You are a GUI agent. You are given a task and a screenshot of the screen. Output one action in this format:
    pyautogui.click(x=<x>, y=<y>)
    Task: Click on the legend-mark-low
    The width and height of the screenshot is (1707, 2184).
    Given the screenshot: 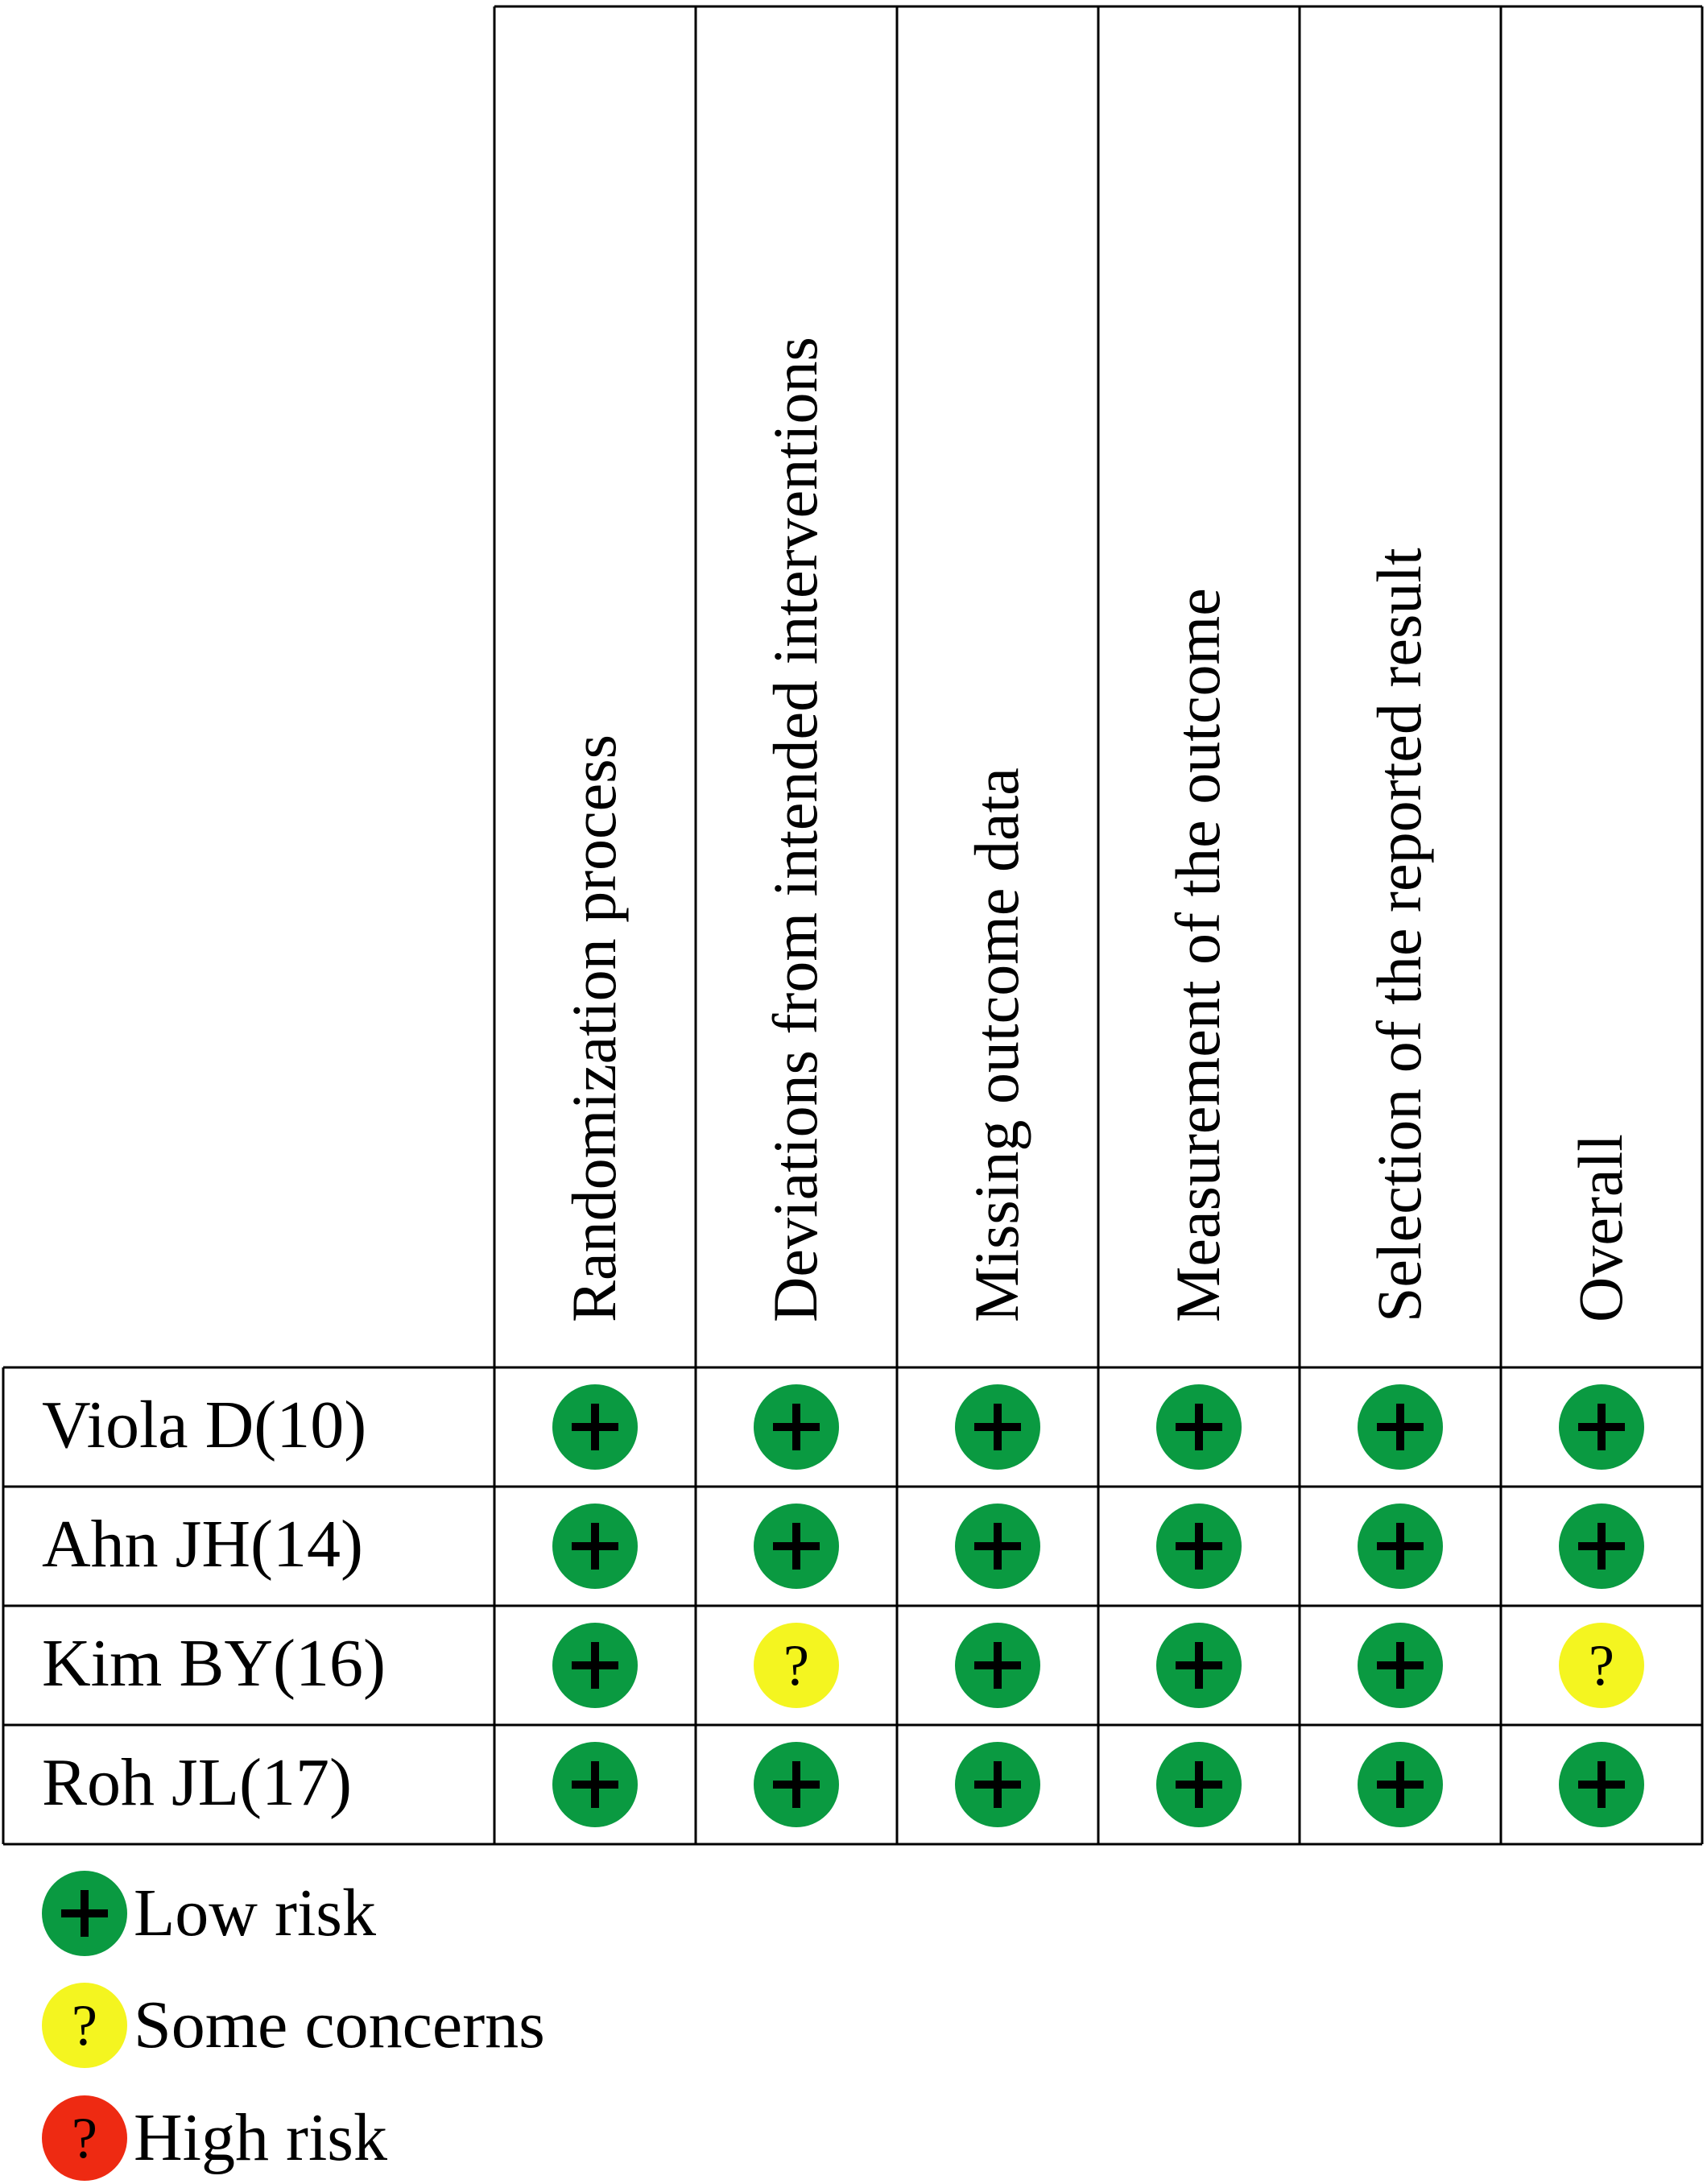 What is the action you would take?
    pyautogui.click(x=84, y=1913)
    